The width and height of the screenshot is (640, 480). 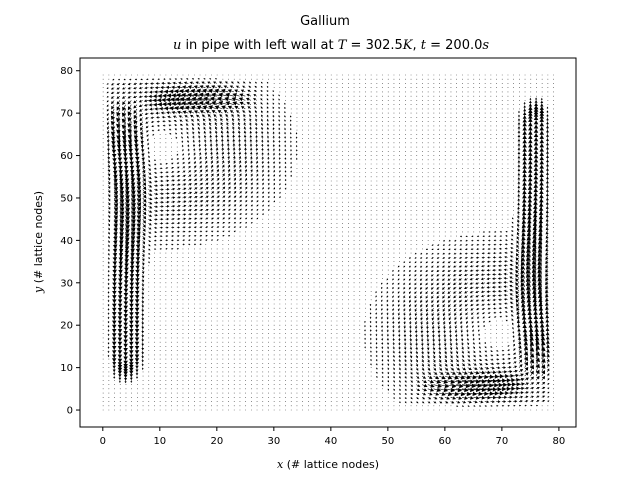 What do you see at coordinates (66, 241) in the screenshot?
I see `y-tick-label: 40` at bounding box center [66, 241].